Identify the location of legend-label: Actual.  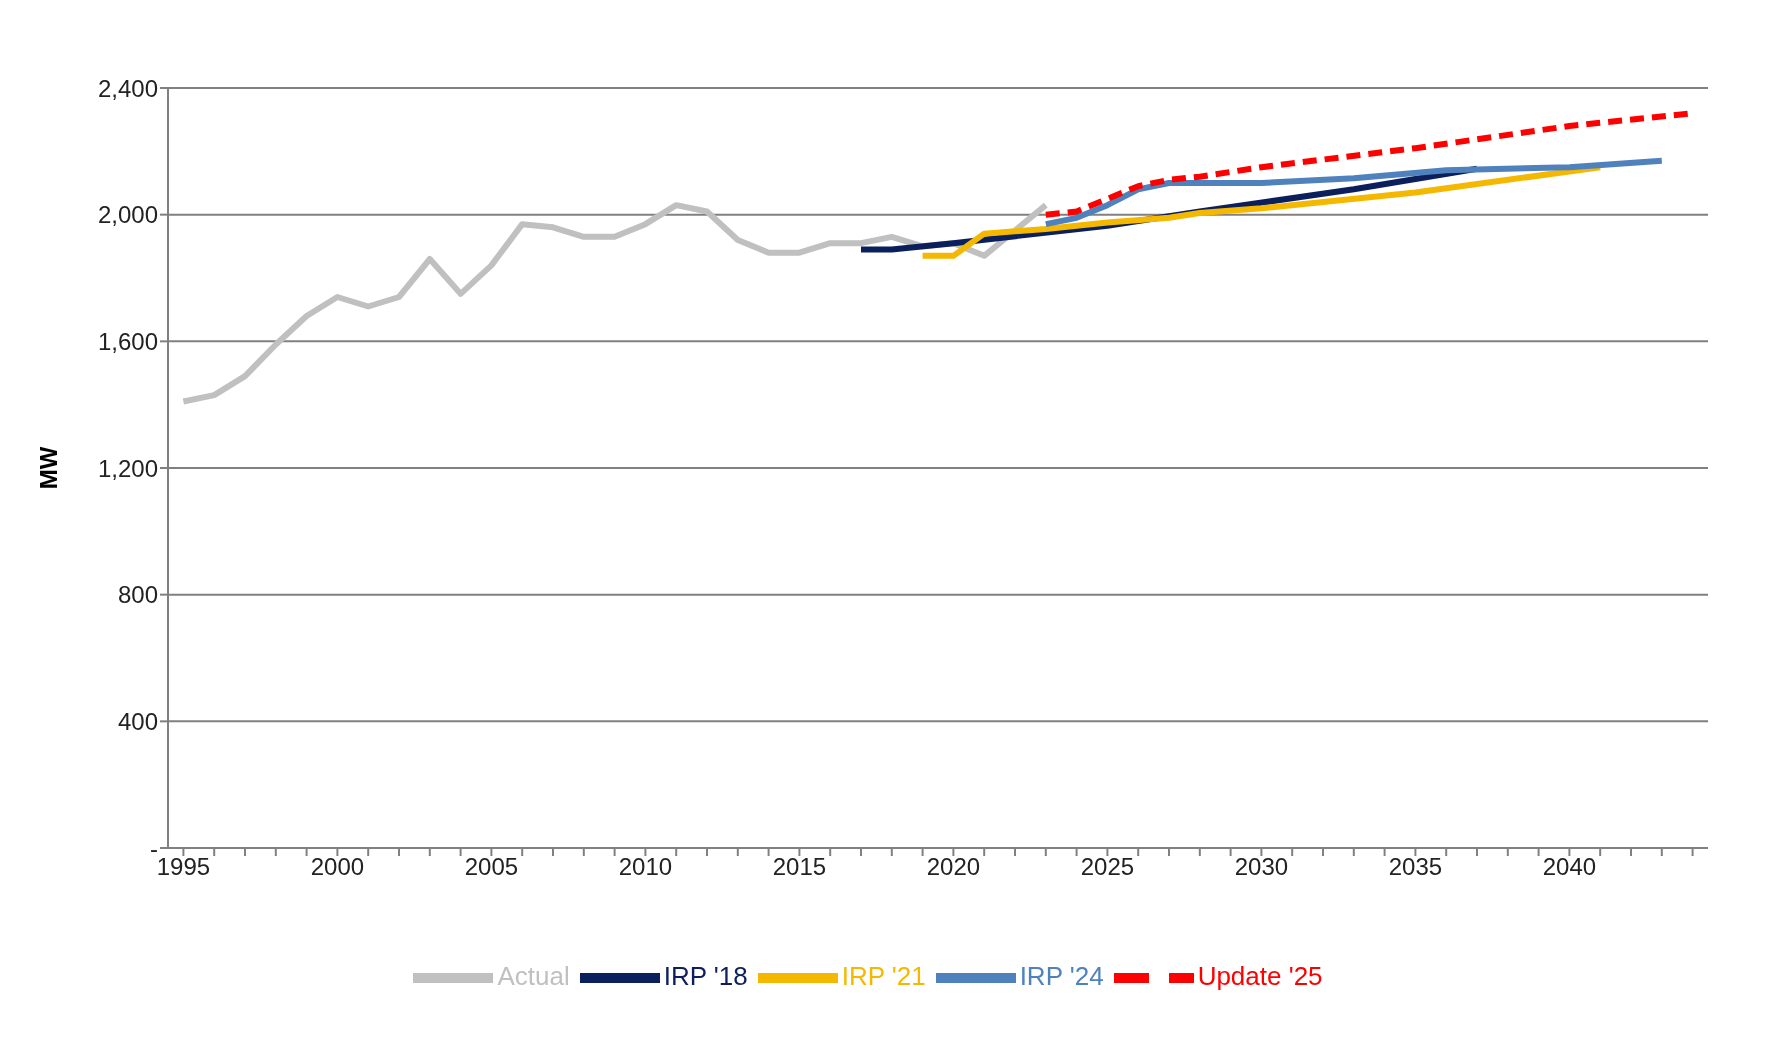
(533, 975).